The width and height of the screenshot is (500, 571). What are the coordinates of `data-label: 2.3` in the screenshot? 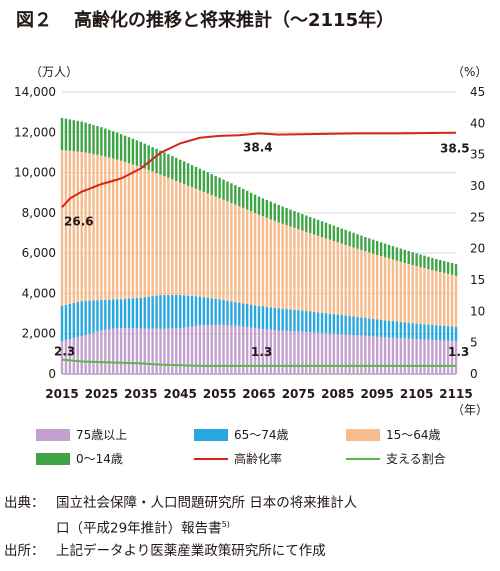 It's located at (64, 352).